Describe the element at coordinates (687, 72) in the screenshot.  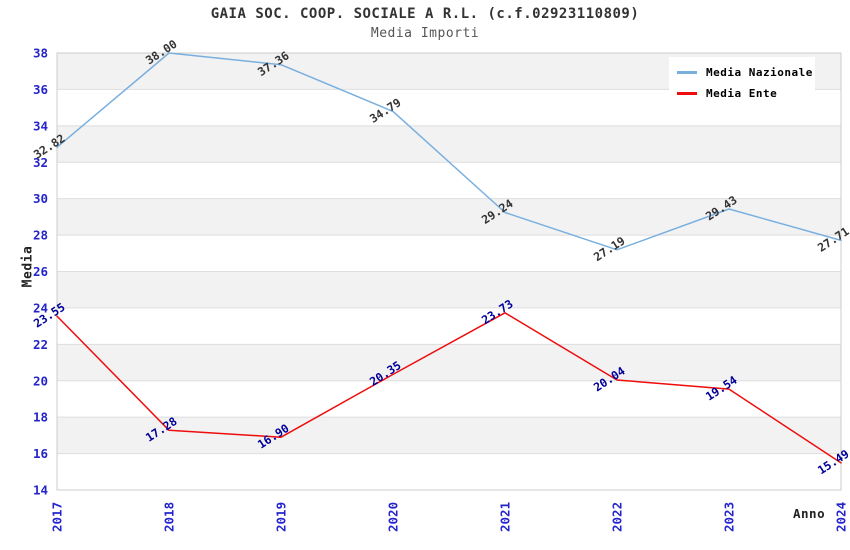
I see `legend-swatch-nazionale-icon` at that location.